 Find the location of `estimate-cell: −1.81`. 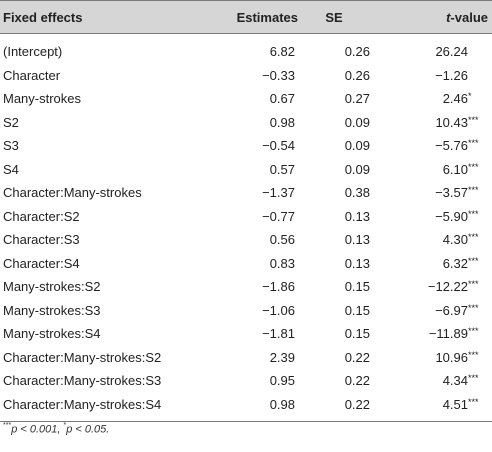

estimate-cell: −1.81 is located at coordinates (278, 334).